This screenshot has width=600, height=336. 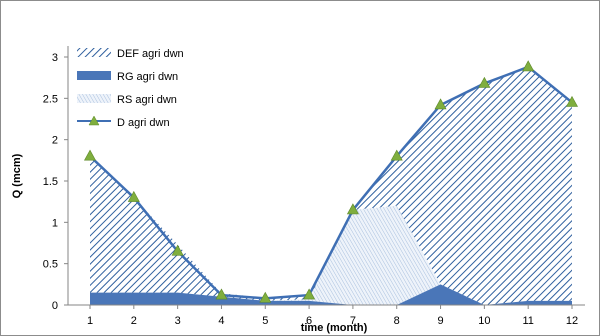 What do you see at coordinates (265, 321) in the screenshot?
I see `x-tick-label: 5` at bounding box center [265, 321].